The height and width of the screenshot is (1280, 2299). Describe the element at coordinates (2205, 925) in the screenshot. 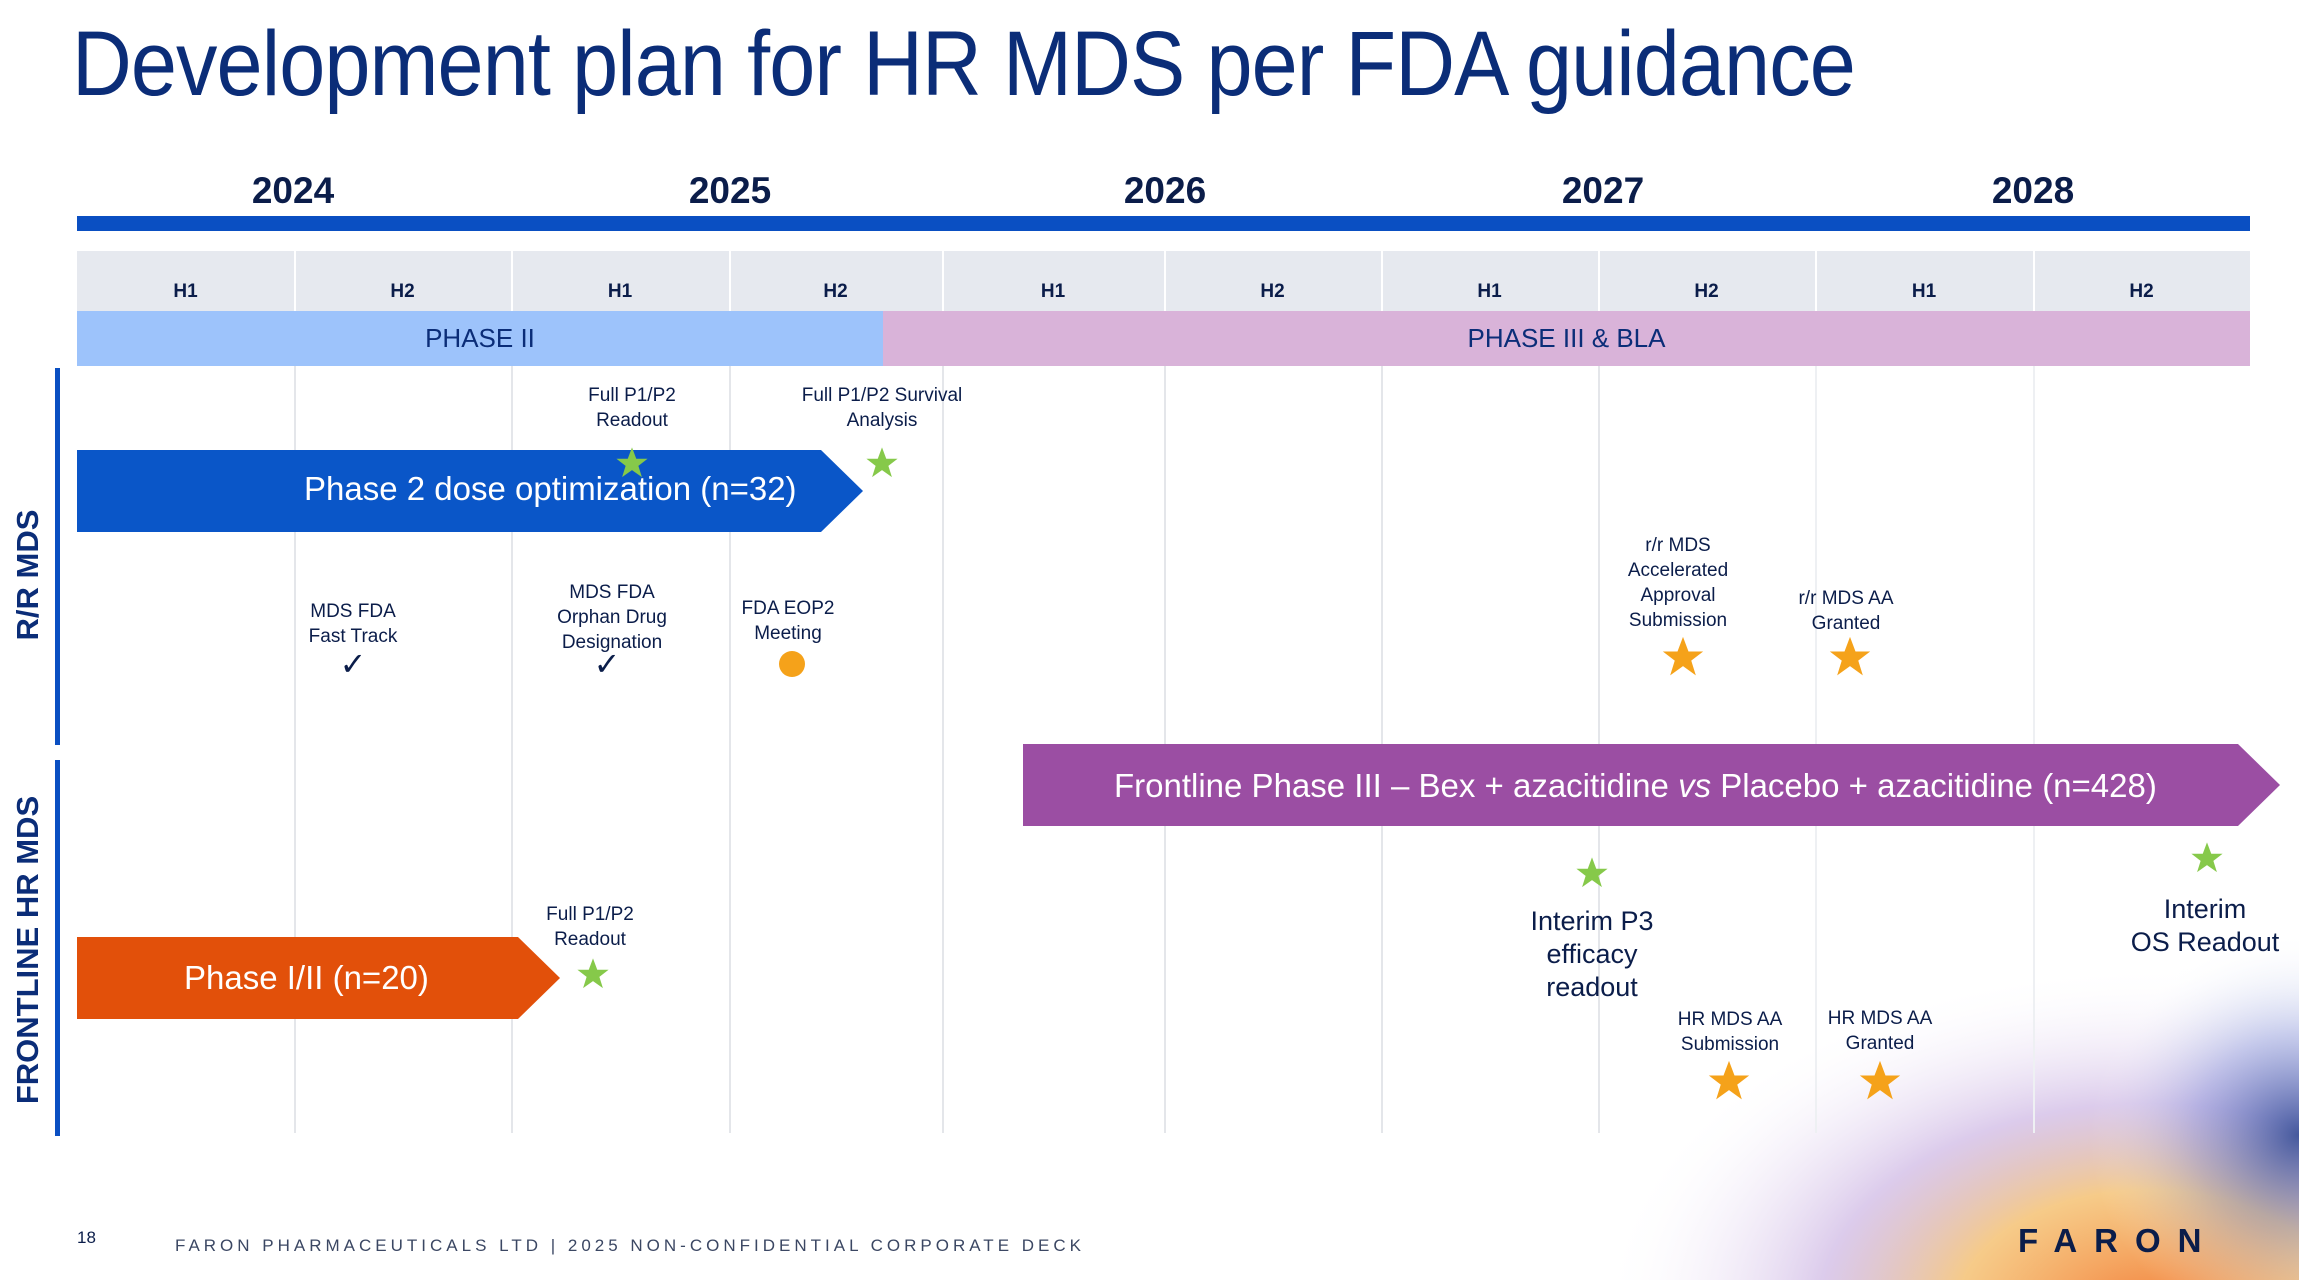

I see `interim-os-note: Interim OS Readout` at that location.